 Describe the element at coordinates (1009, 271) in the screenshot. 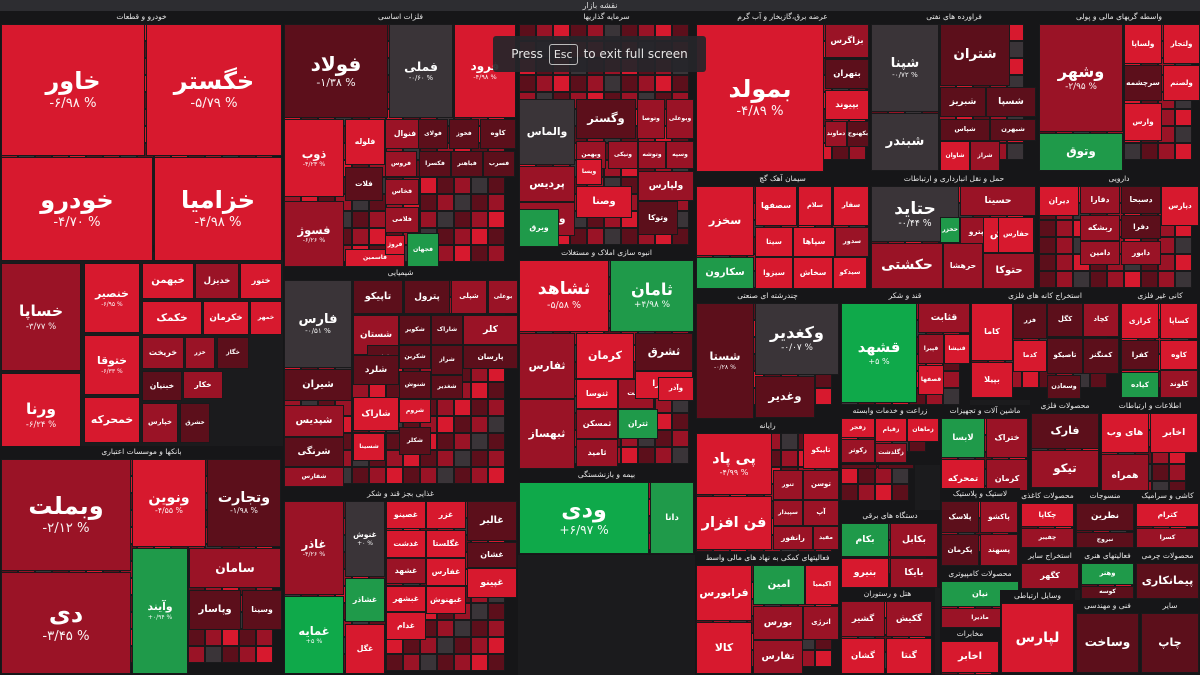

I see `stock-tile: حتوکا` at that location.